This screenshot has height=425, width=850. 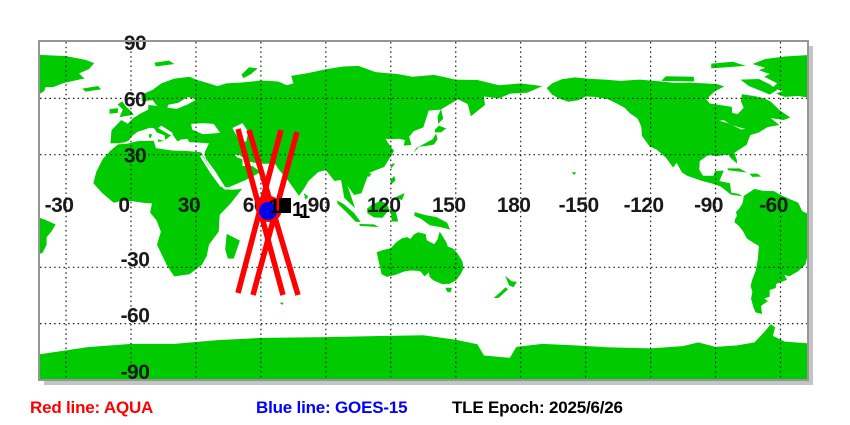 I want to click on baltic-sea, so click(x=182, y=102).